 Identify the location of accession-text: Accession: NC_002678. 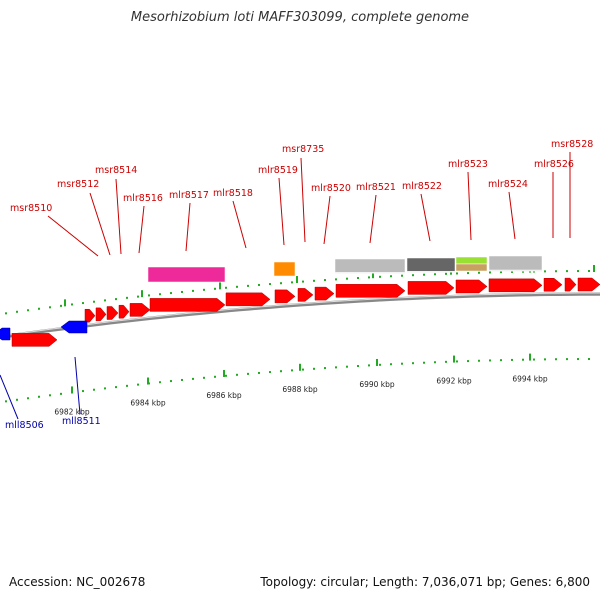
(77, 582).